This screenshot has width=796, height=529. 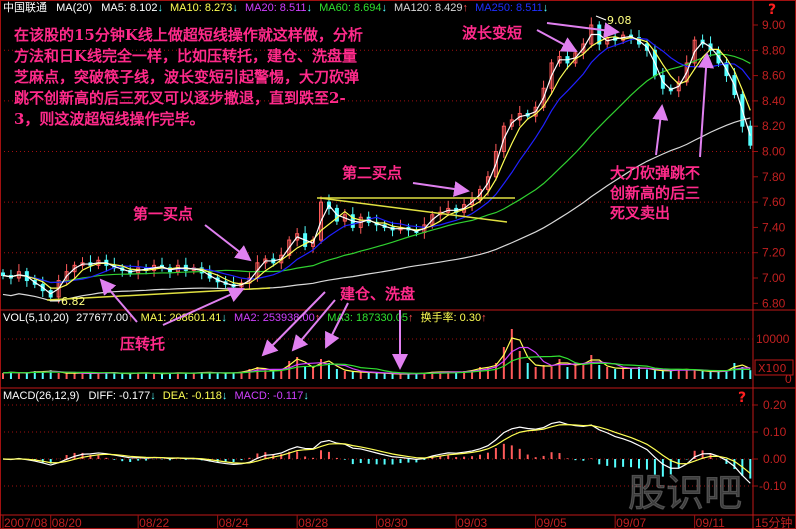 I want to click on price-tick-label: 7.40, so click(x=774, y=227).